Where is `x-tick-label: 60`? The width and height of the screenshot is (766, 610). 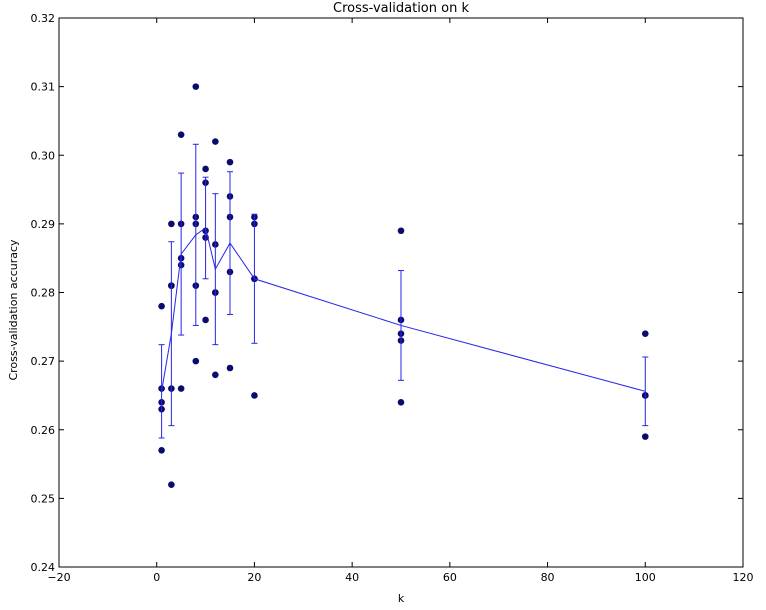
x-tick-label: 60 is located at coordinates (450, 577).